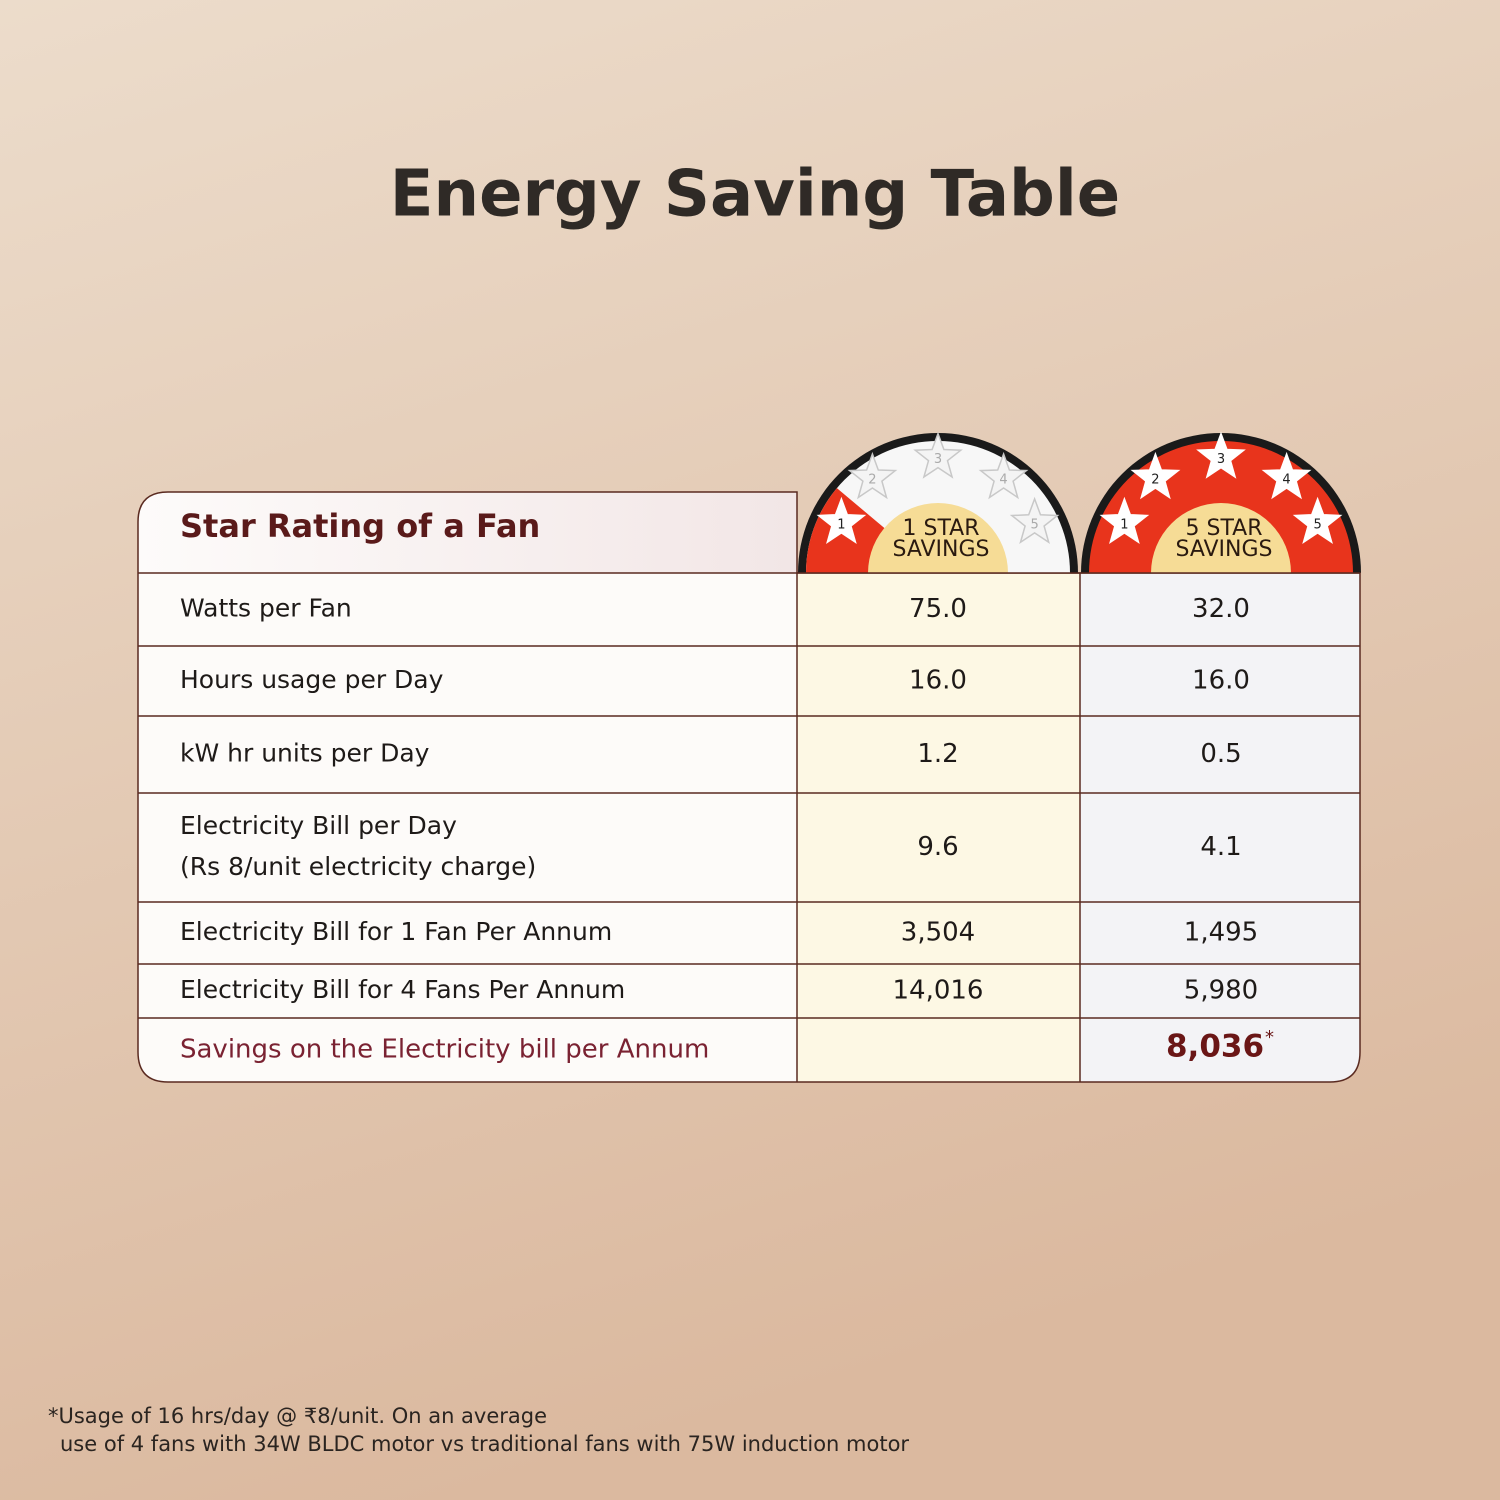 Image resolution: width=1500 pixels, height=1500 pixels. Describe the element at coordinates (266, 608) in the screenshot. I see `row-label: Watts per Fan` at that location.